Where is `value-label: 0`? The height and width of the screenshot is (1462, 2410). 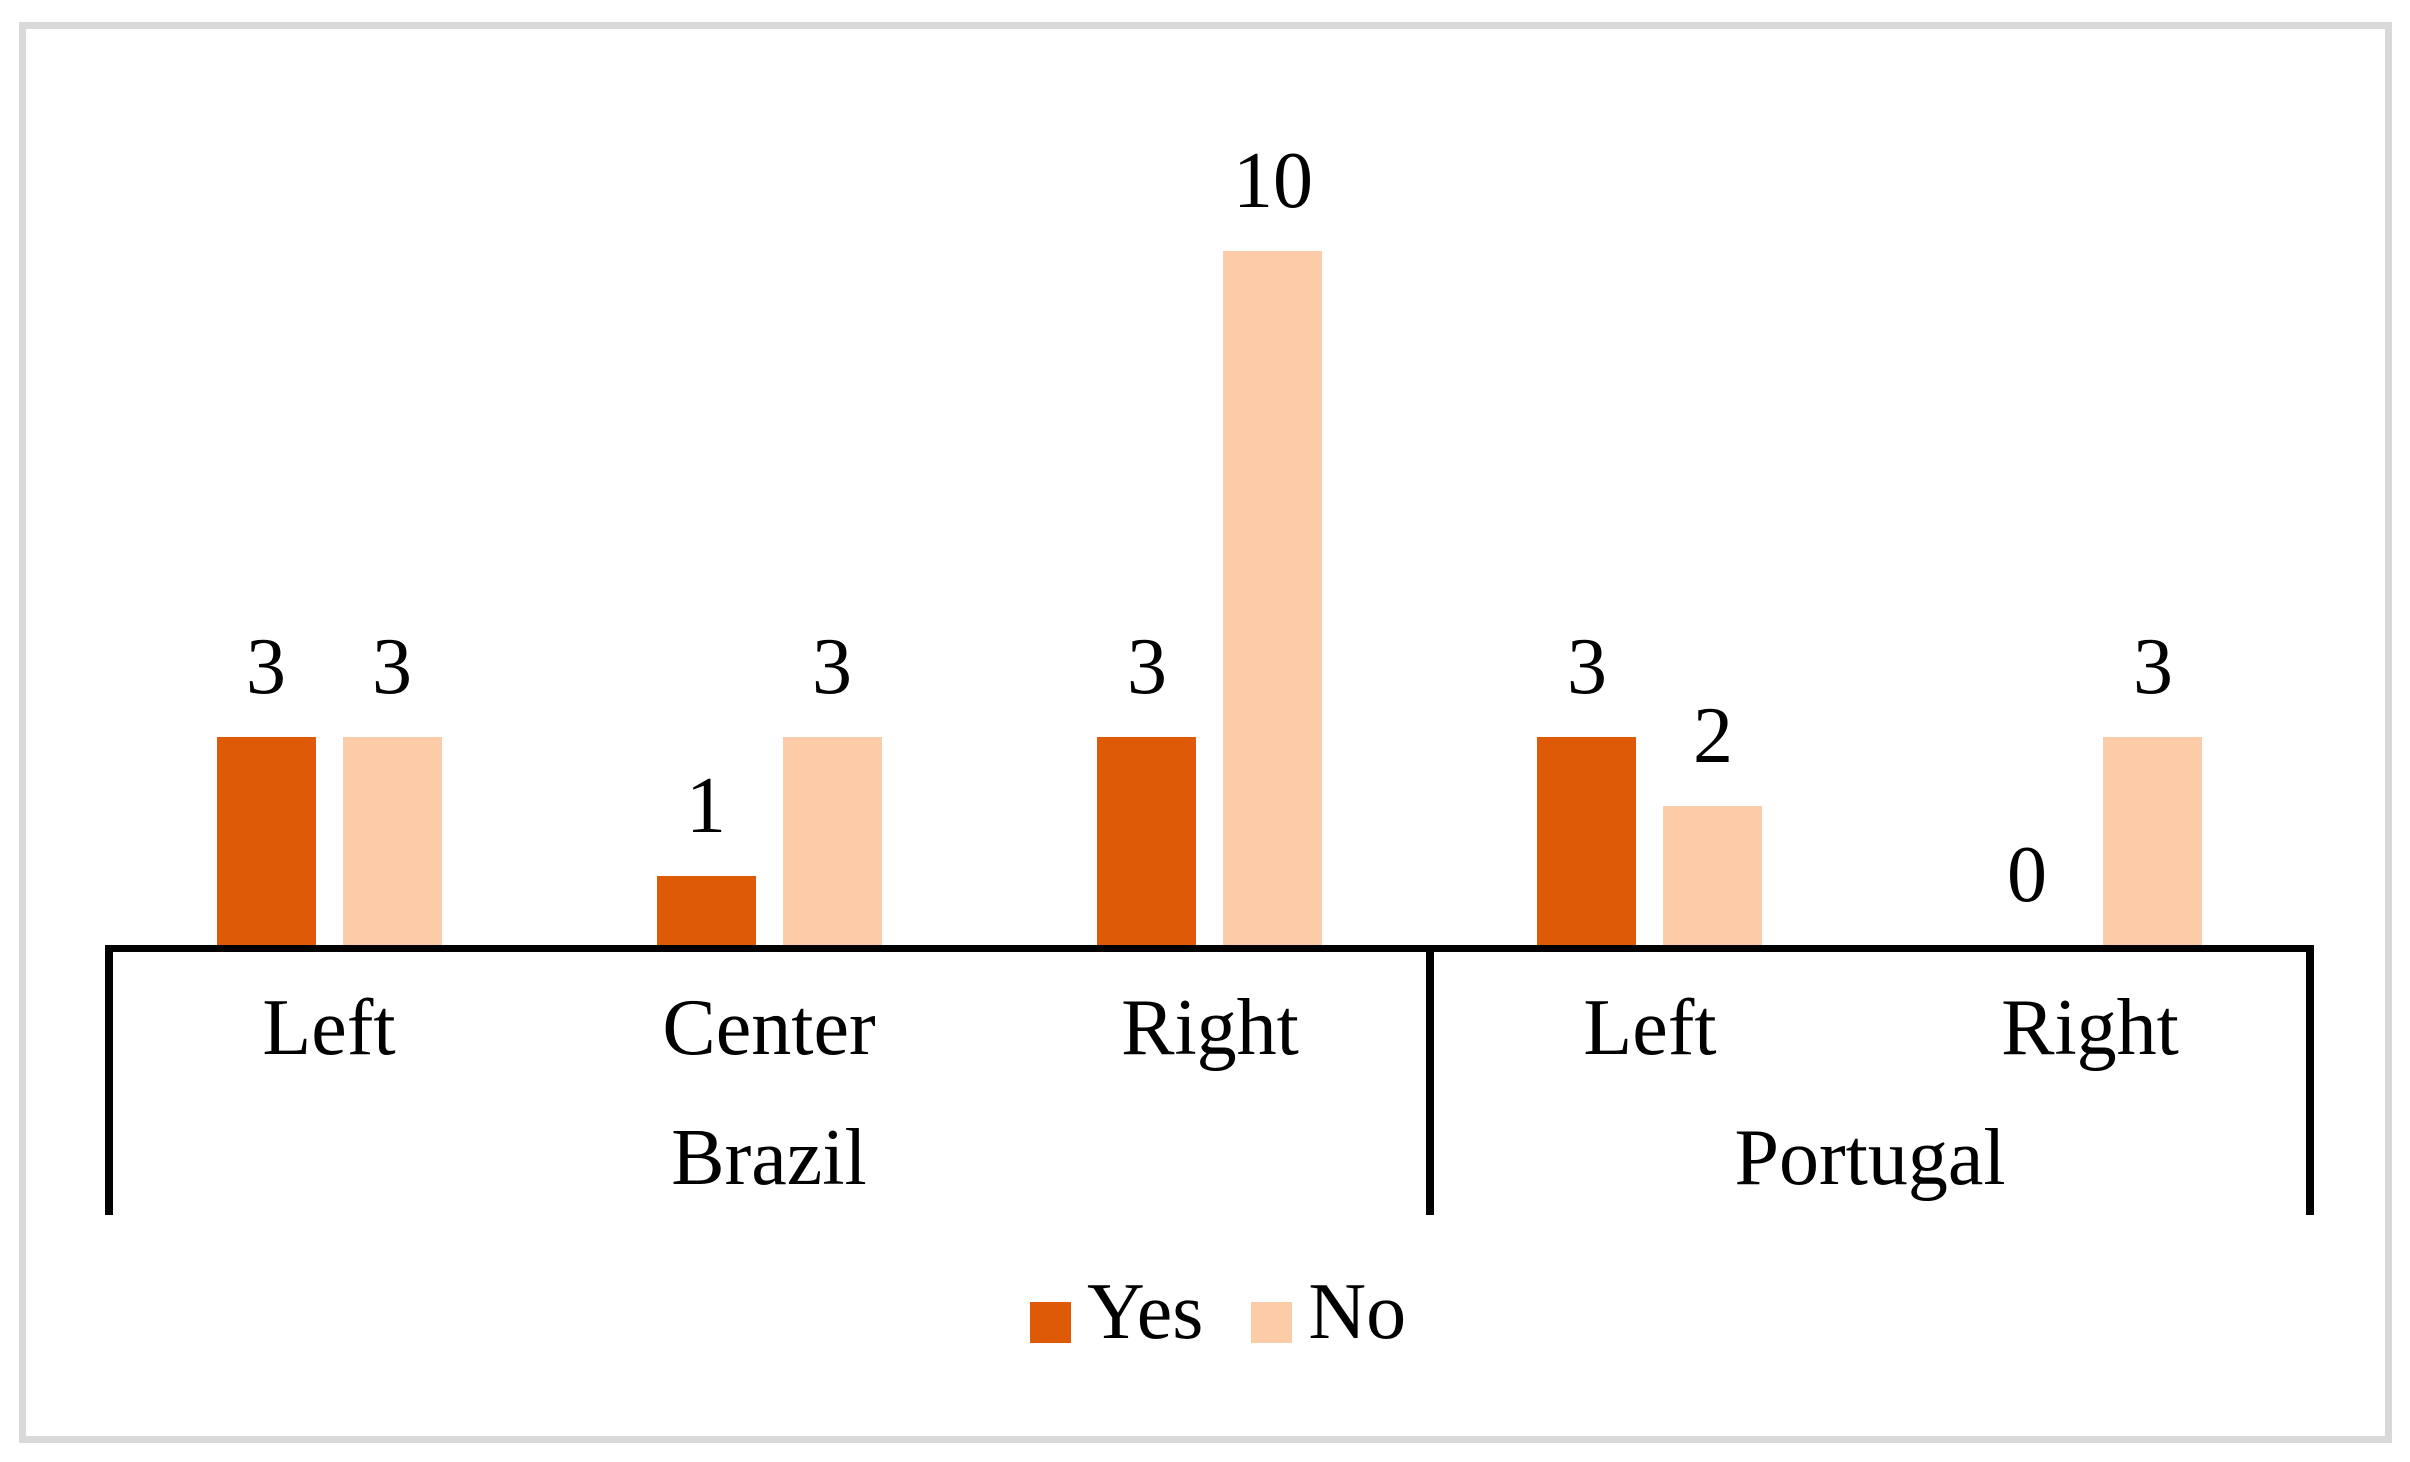
value-label: 0 is located at coordinates (2027, 875).